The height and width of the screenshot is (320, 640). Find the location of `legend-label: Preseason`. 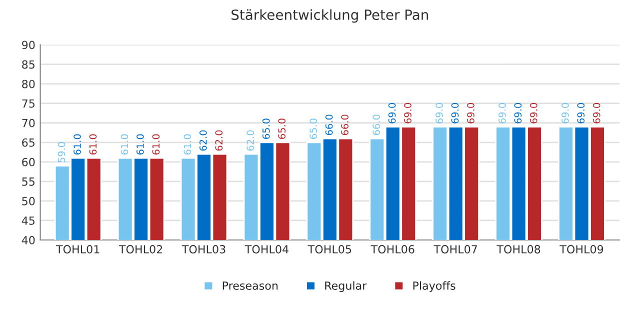

legend-label: Preseason is located at coordinates (250, 286).